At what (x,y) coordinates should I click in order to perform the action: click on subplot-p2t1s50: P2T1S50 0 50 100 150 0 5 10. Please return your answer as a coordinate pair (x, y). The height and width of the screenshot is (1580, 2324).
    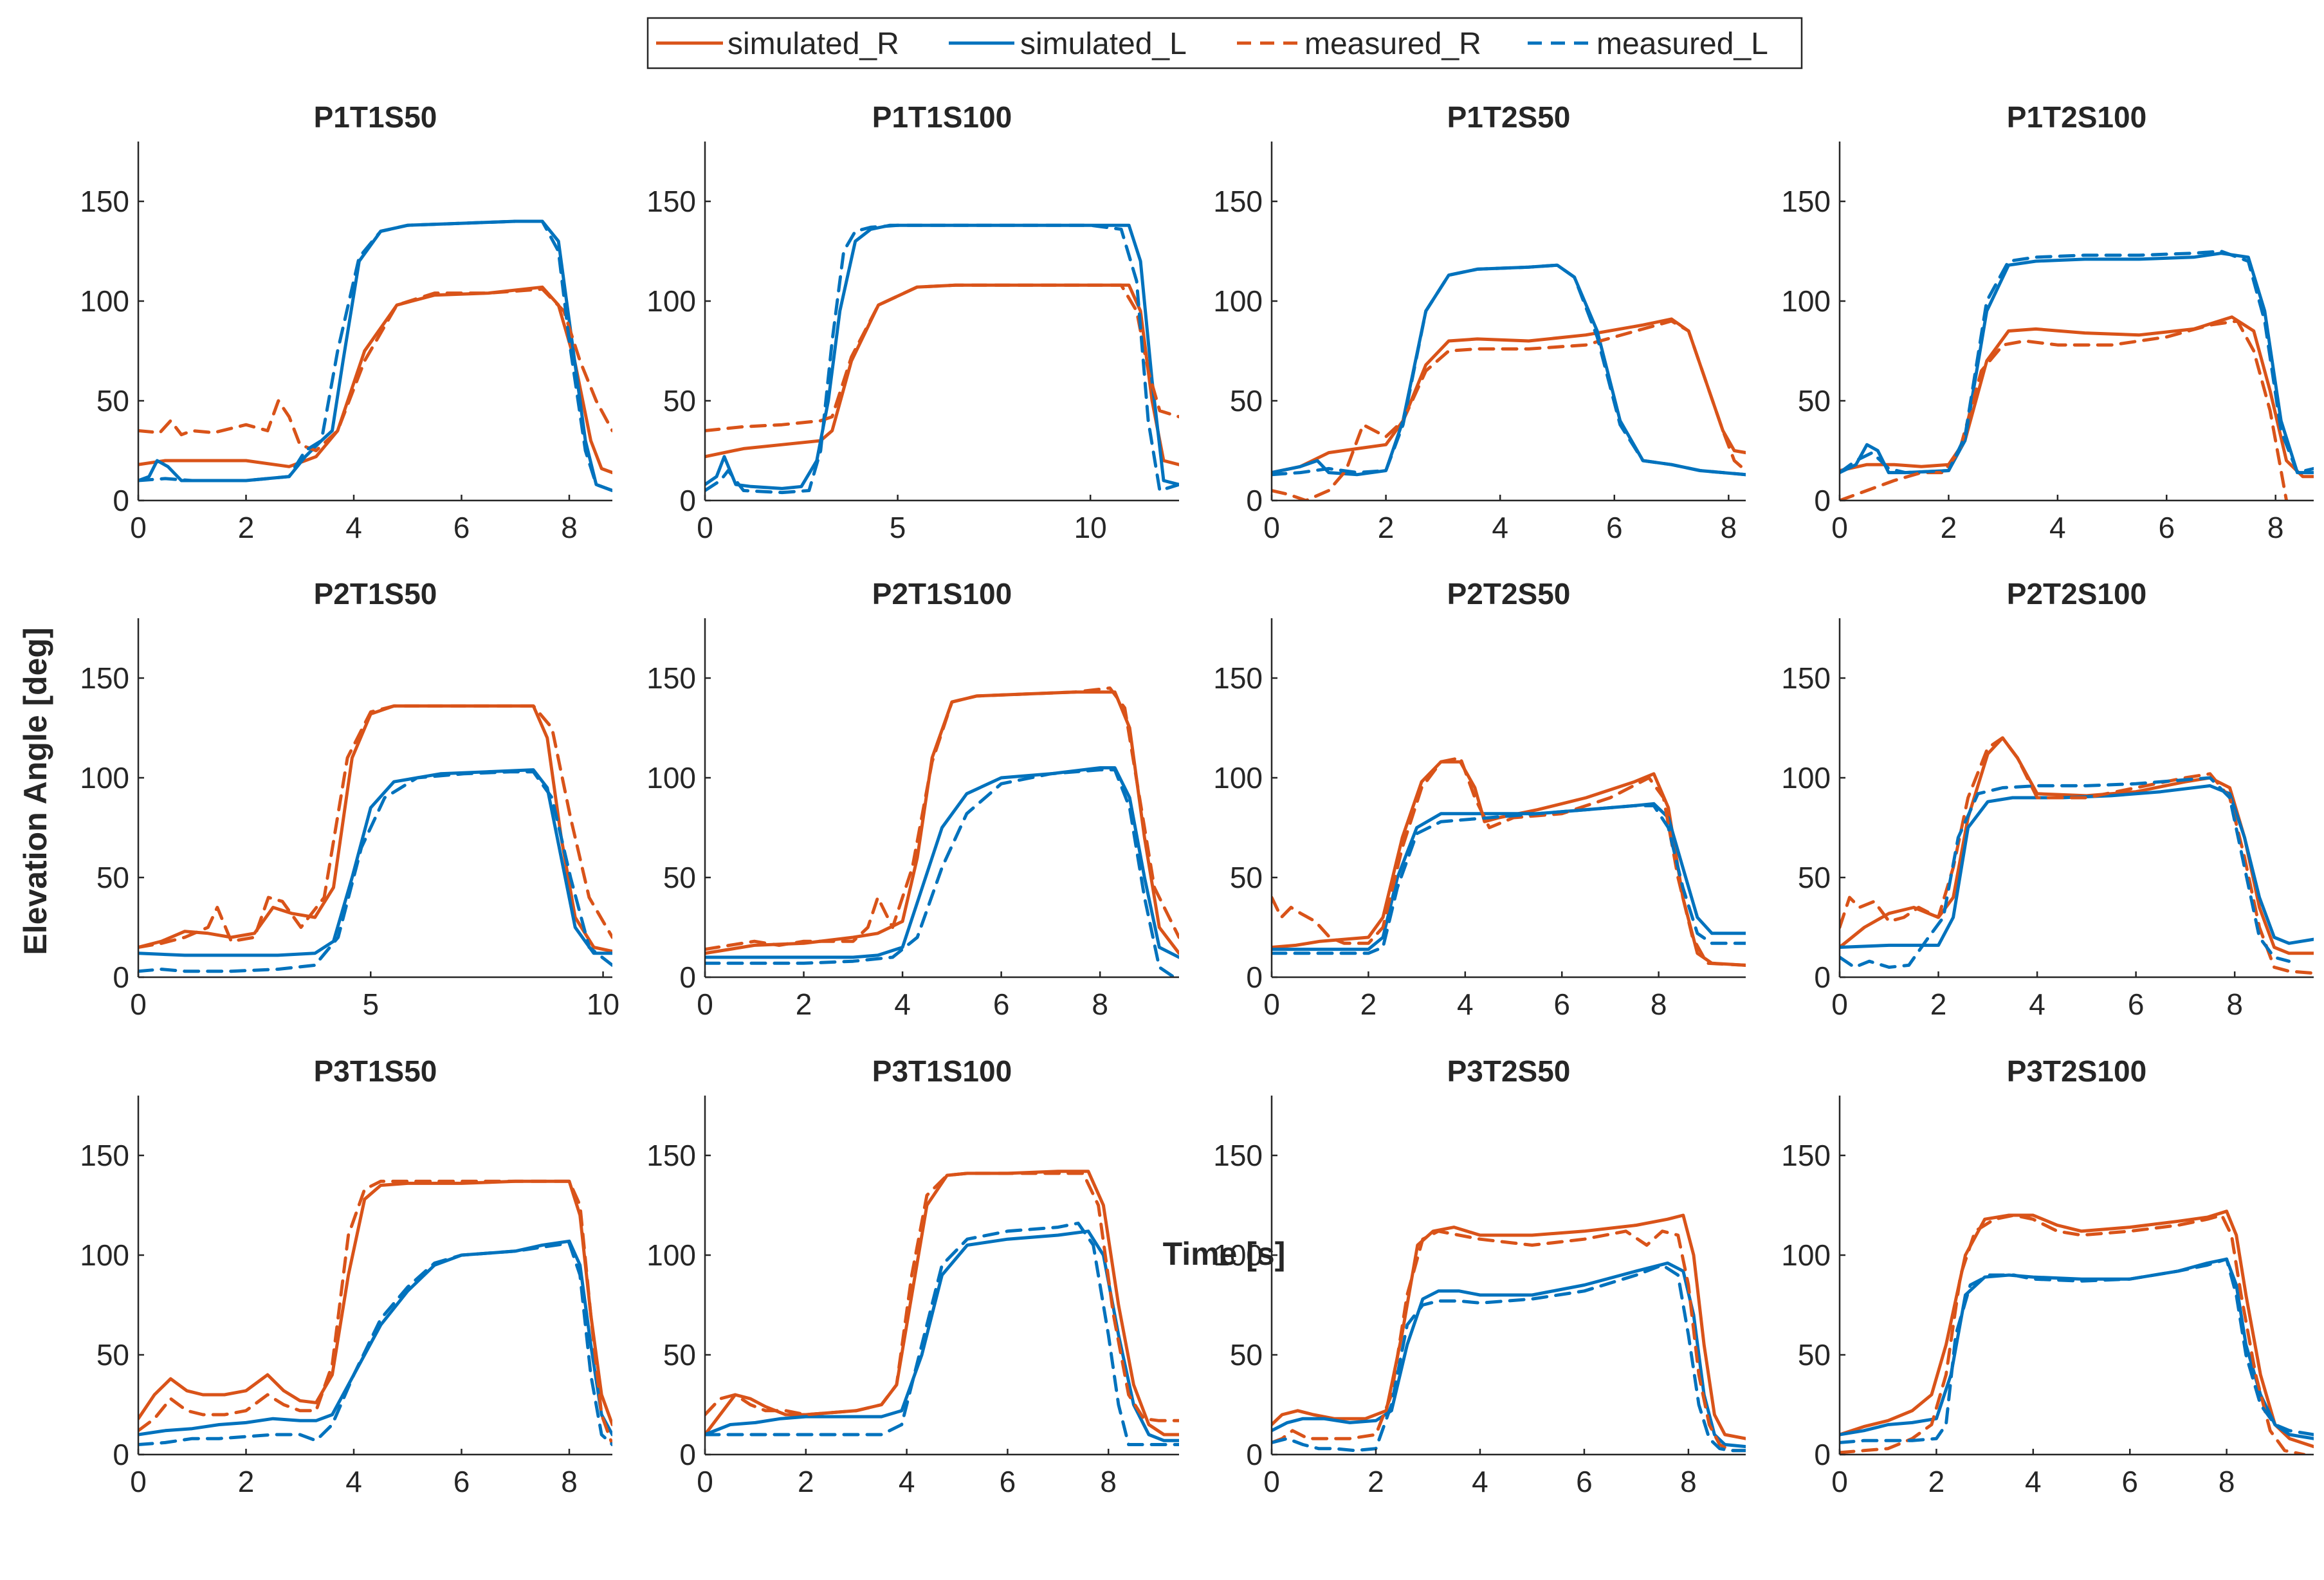
    Looking at the image, I should click on (350, 799).